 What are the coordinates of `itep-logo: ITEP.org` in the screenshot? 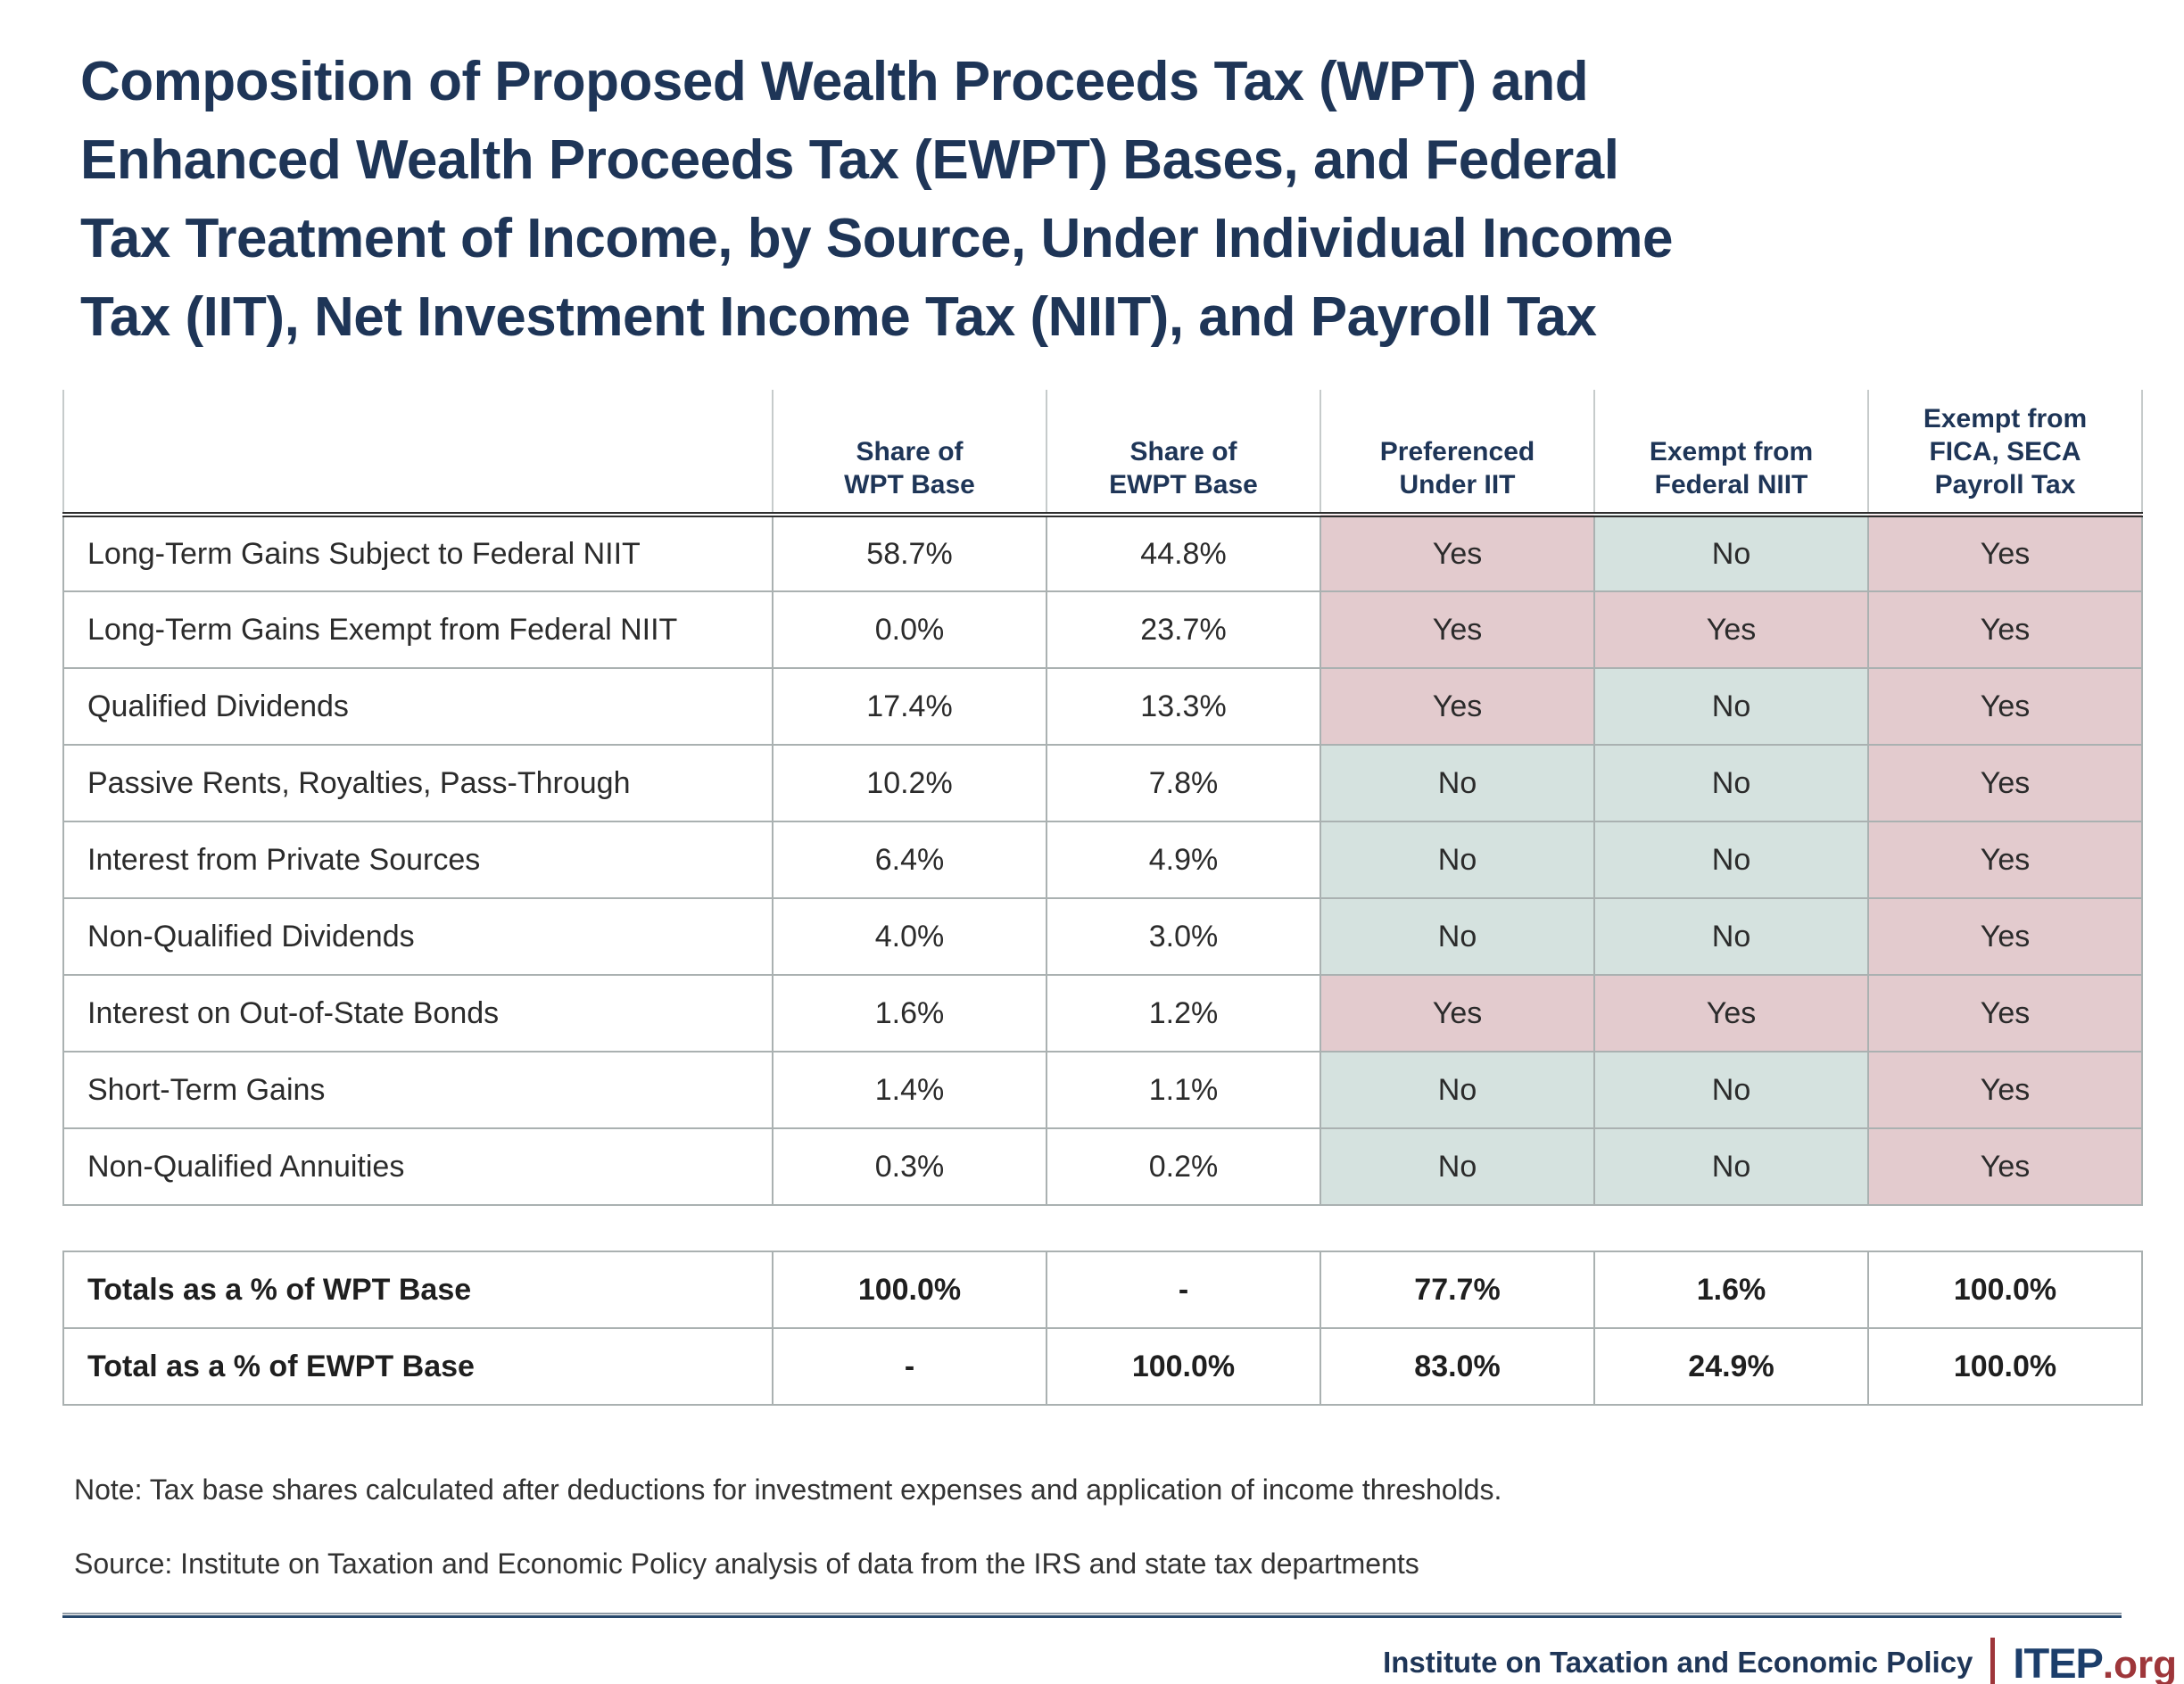 It's located at (2095, 1661).